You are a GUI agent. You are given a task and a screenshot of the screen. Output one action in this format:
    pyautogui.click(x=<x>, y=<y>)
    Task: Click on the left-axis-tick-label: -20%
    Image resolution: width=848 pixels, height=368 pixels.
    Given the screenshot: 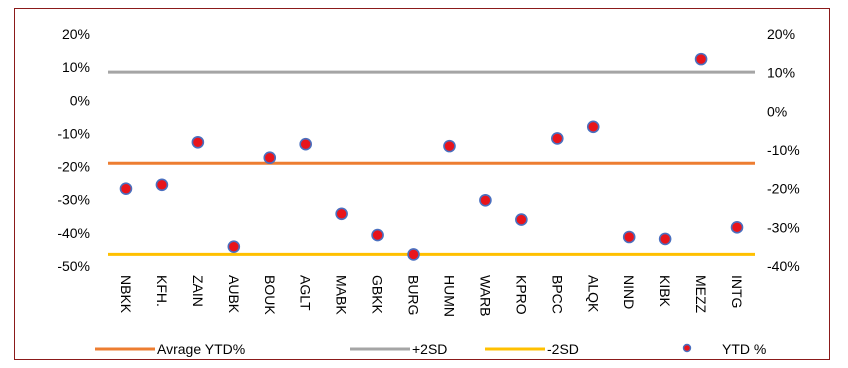 What is the action you would take?
    pyautogui.click(x=73, y=167)
    